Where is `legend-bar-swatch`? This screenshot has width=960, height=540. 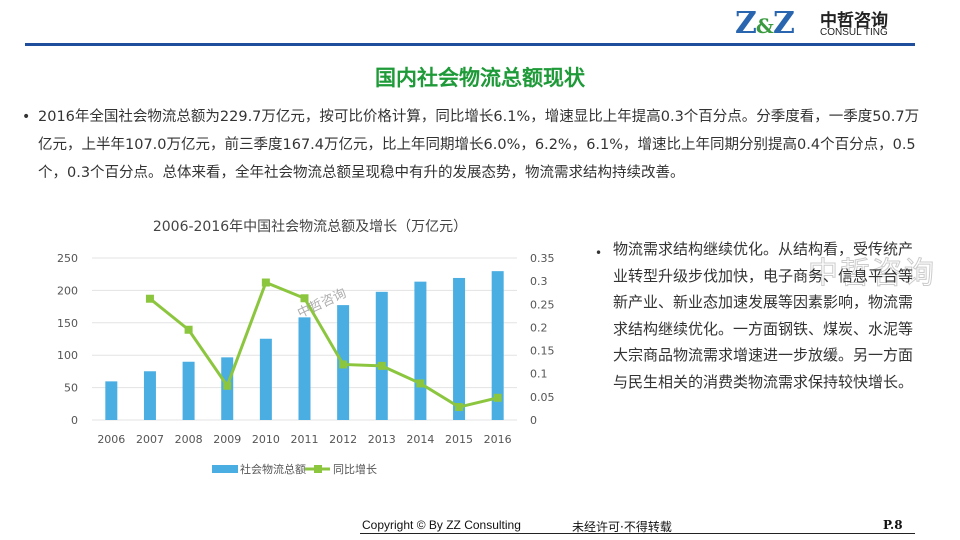 legend-bar-swatch is located at coordinates (225, 469).